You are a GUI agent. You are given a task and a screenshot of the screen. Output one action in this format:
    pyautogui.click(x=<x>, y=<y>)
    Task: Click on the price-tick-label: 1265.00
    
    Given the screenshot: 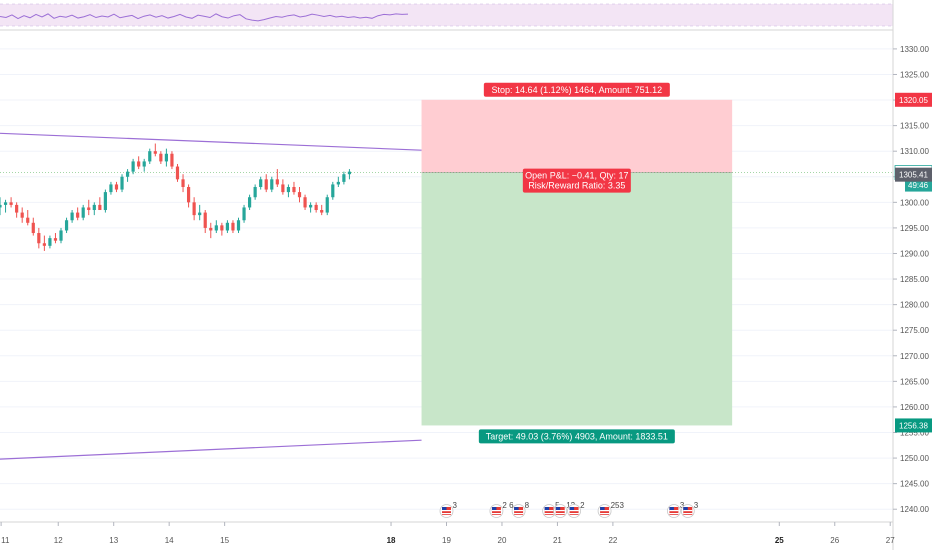 What is the action you would take?
    pyautogui.click(x=914, y=381)
    